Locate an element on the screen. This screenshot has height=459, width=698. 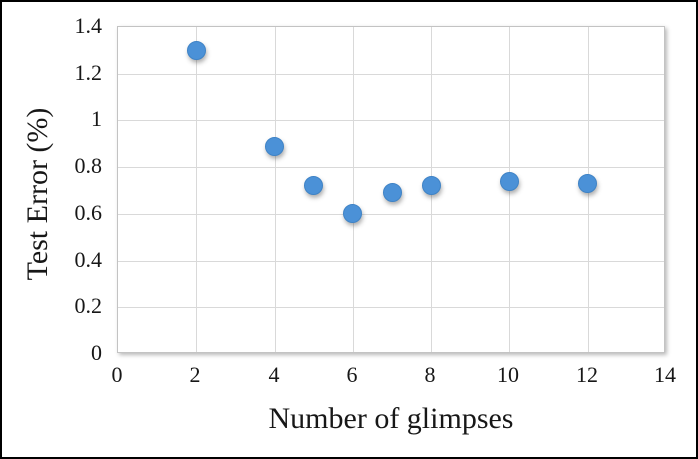
x-axis-tick-label: 2 is located at coordinates (195, 374).